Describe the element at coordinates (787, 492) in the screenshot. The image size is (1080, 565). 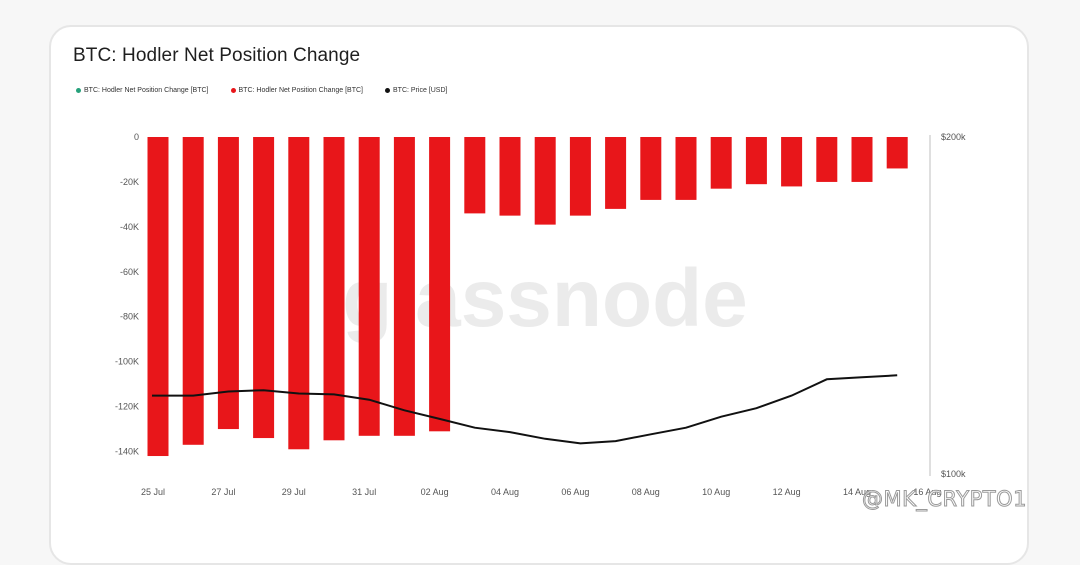
I see `x-tick-label: 12 Aug` at that location.